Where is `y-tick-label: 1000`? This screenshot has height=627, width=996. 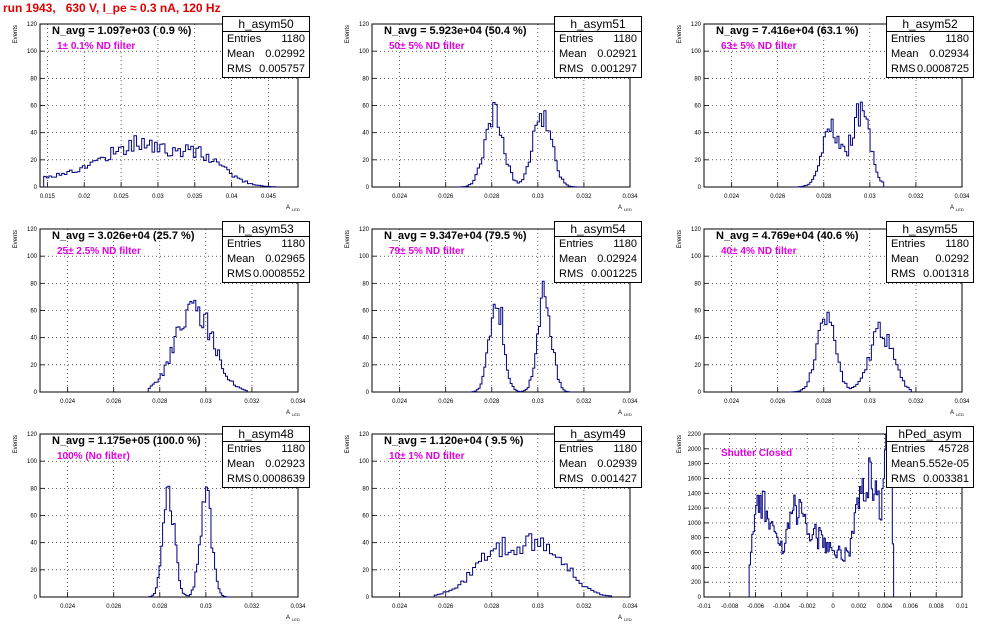
y-tick-label: 1000 is located at coordinates (695, 524).